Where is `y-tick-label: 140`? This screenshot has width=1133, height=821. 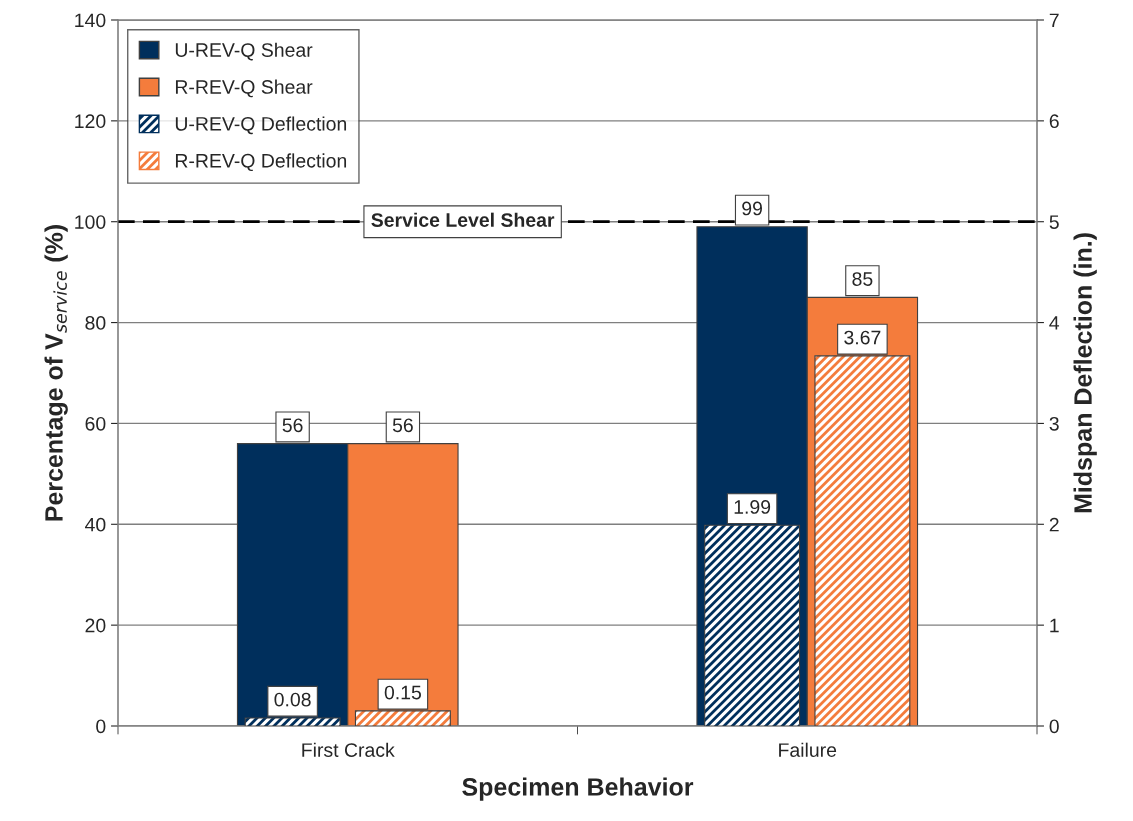
y-tick-label: 140 is located at coordinates (90, 20).